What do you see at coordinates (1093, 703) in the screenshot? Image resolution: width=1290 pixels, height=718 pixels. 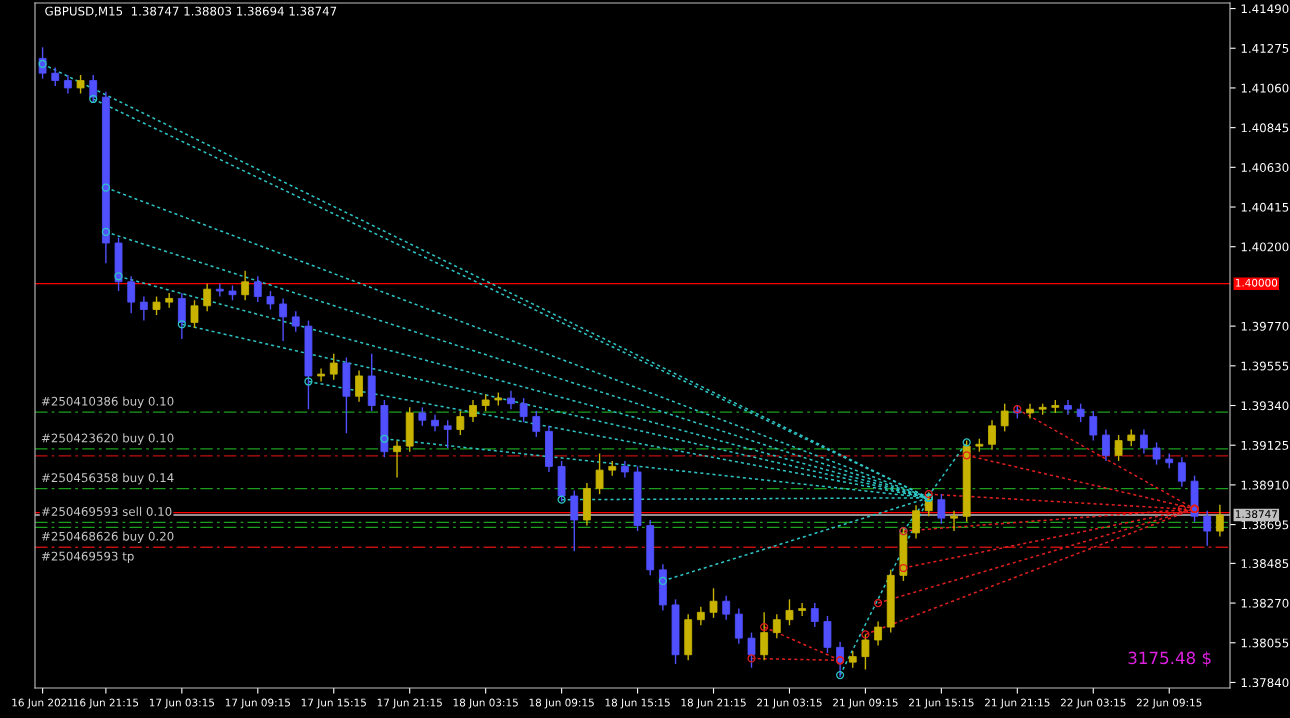 I see `x-tick-label: 22 Jun 03:15` at bounding box center [1093, 703].